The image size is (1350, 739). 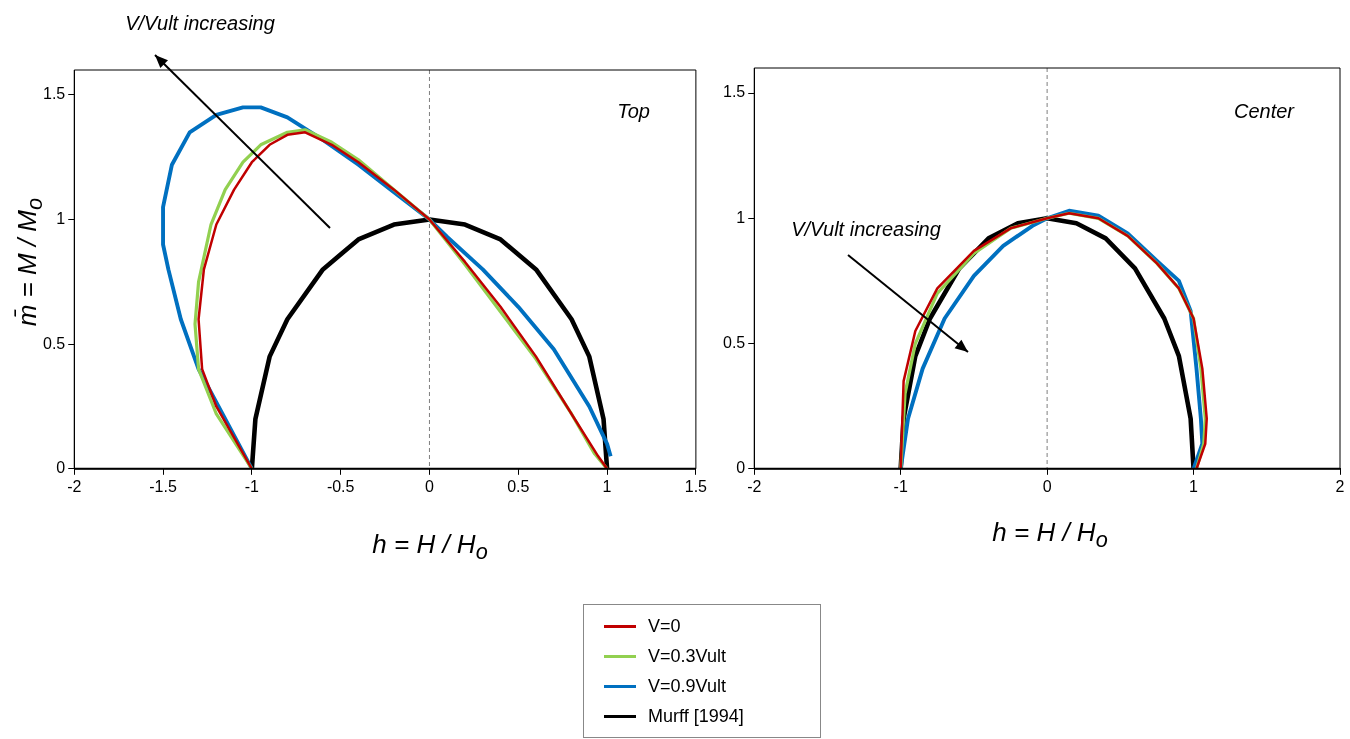 What do you see at coordinates (664, 626) in the screenshot?
I see `legend-label: V=0` at bounding box center [664, 626].